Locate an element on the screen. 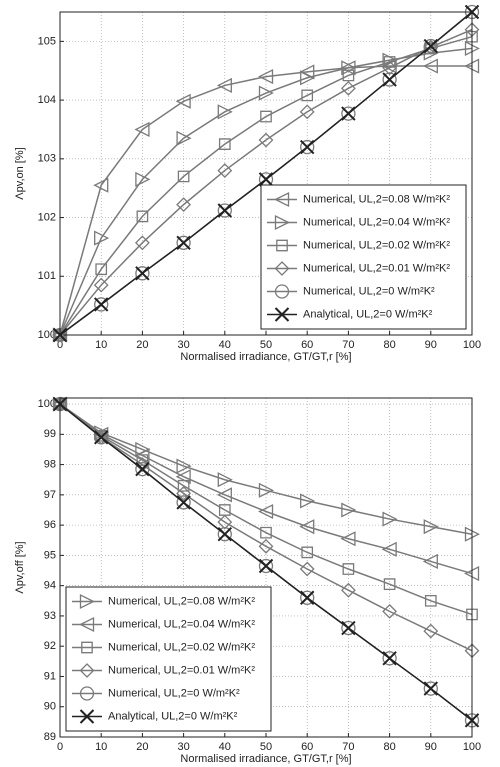 This screenshot has height=767, width=500. y-tick-label: 100 is located at coordinates (47, 335).